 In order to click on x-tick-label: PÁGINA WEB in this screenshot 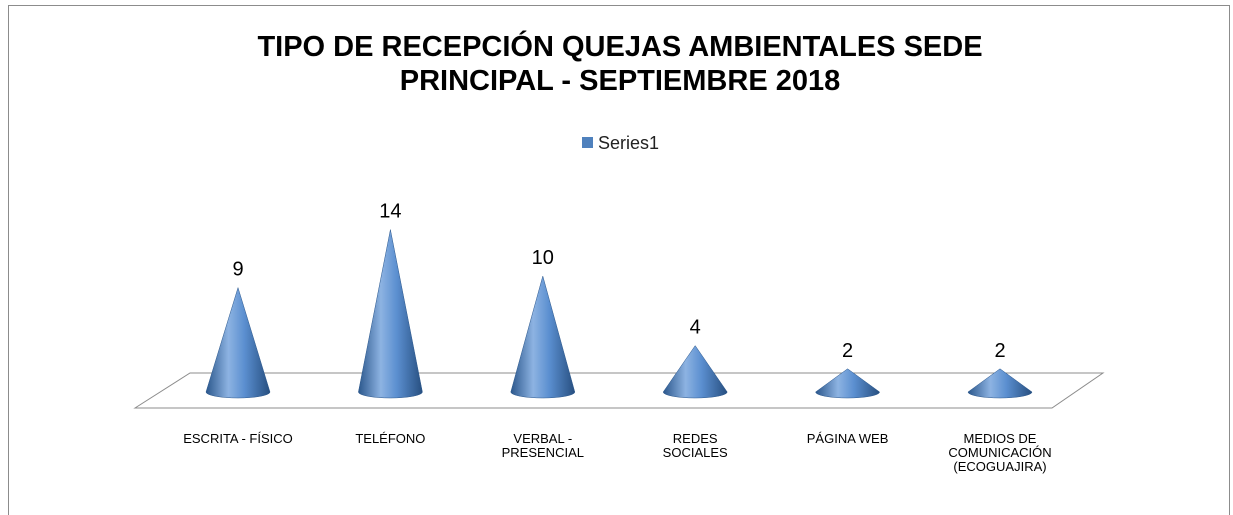, I will do `click(847, 438)`.